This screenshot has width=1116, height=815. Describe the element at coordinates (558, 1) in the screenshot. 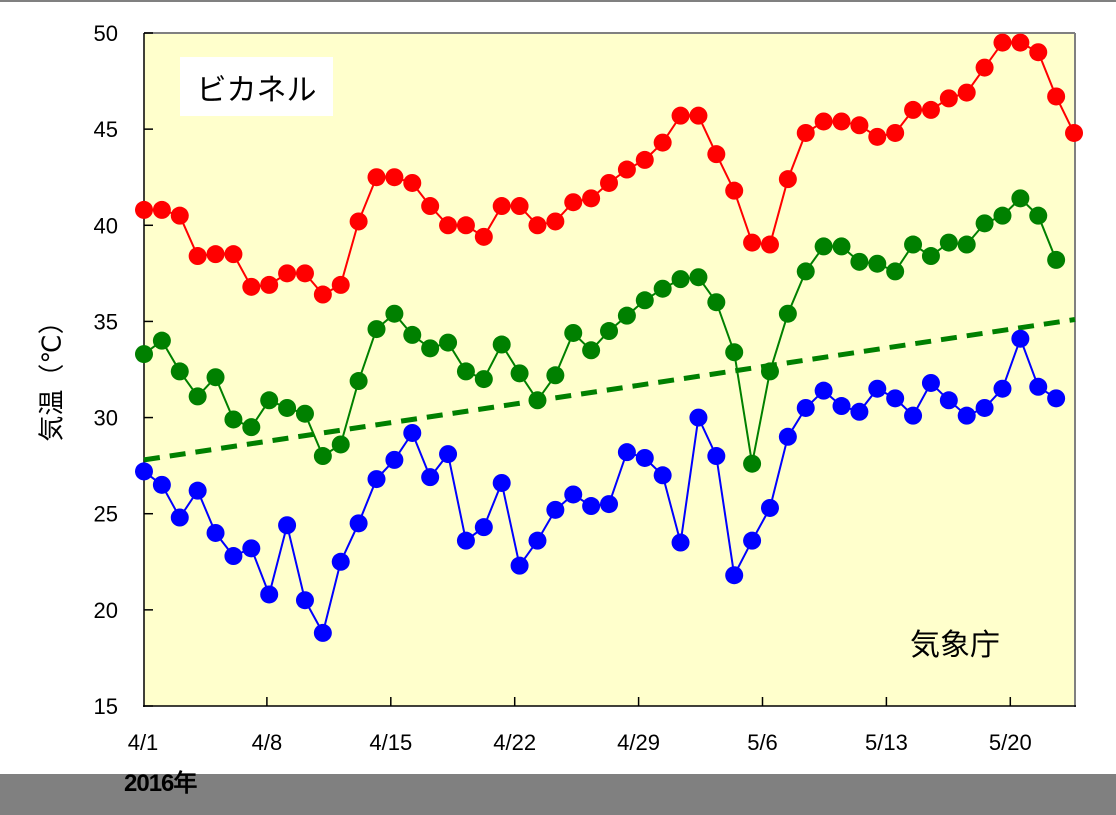

I see `top-rule` at that location.